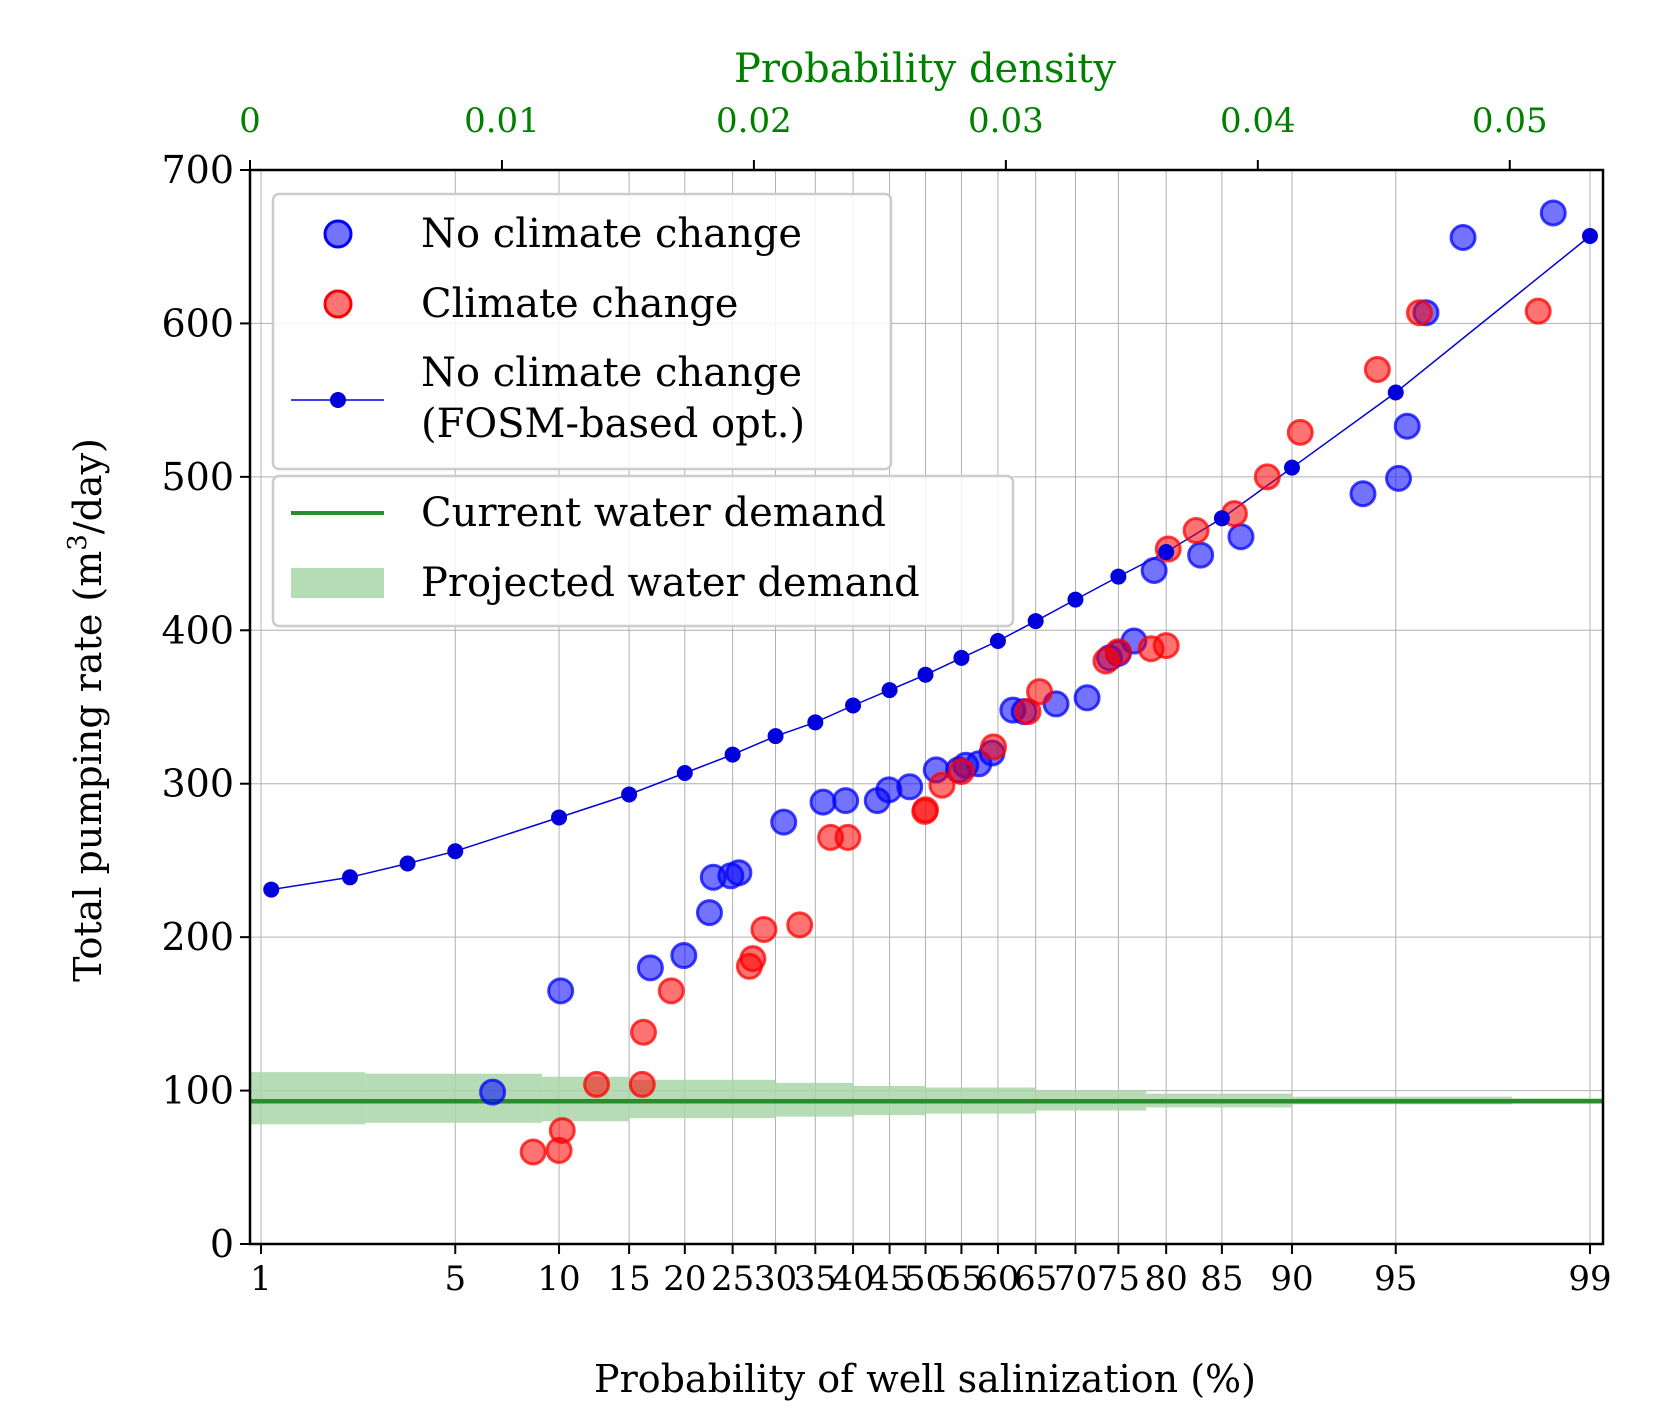 This screenshot has height=1417, width=1653. What do you see at coordinates (1166, 1279) in the screenshot?
I see `x-tick-label: 80` at bounding box center [1166, 1279].